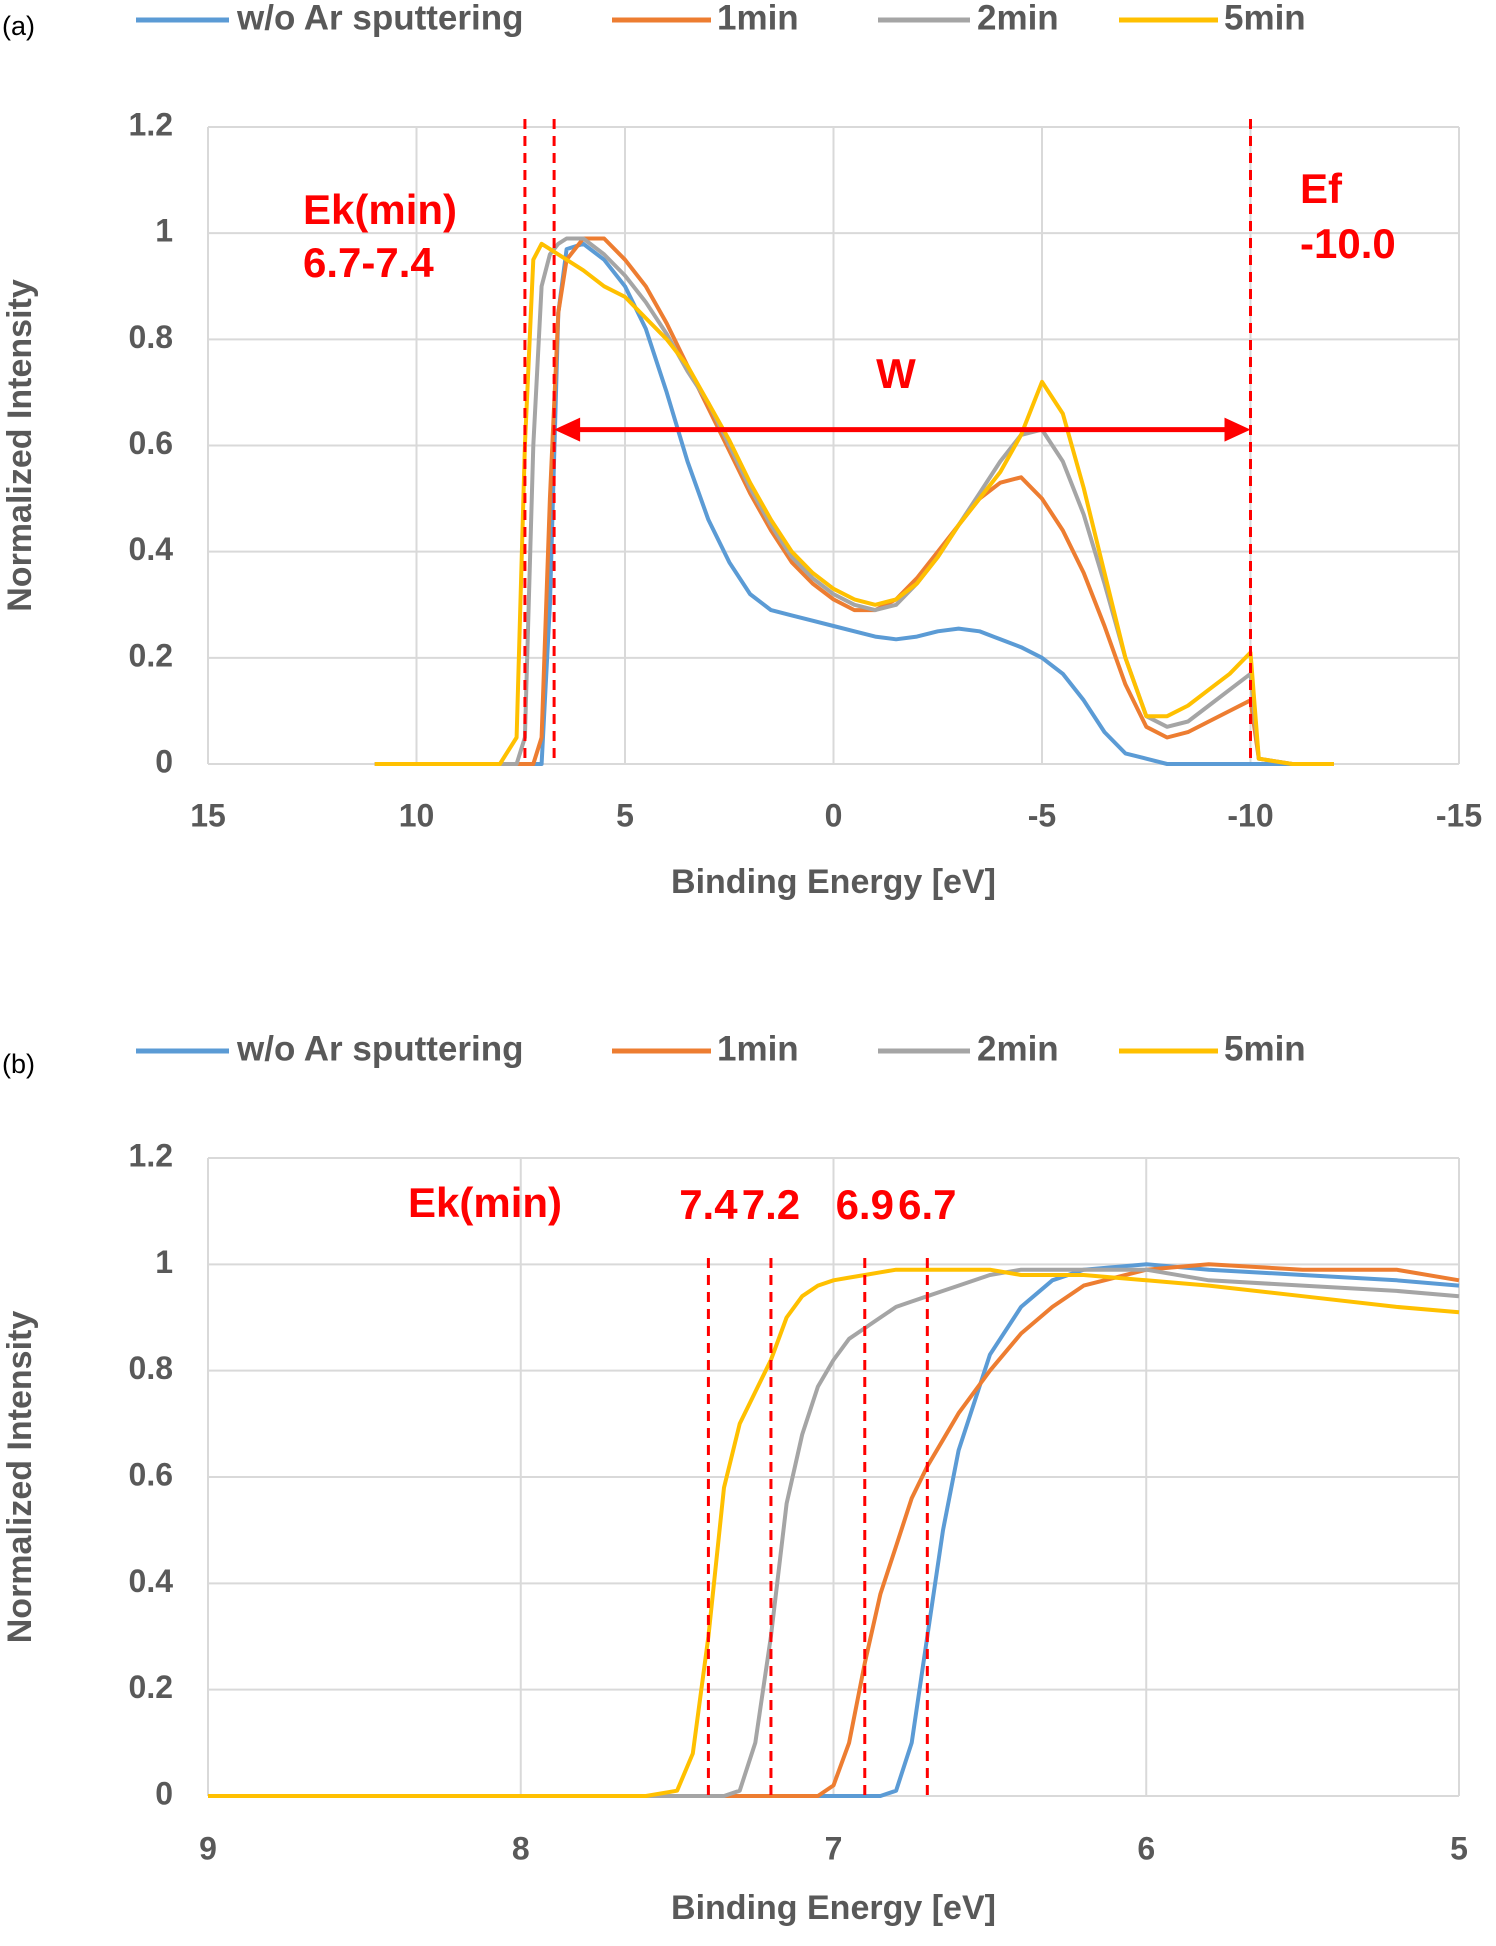 The width and height of the screenshot is (1496, 1946). What do you see at coordinates (1348, 243) in the screenshot?
I see `annotation: -10.0` at bounding box center [1348, 243].